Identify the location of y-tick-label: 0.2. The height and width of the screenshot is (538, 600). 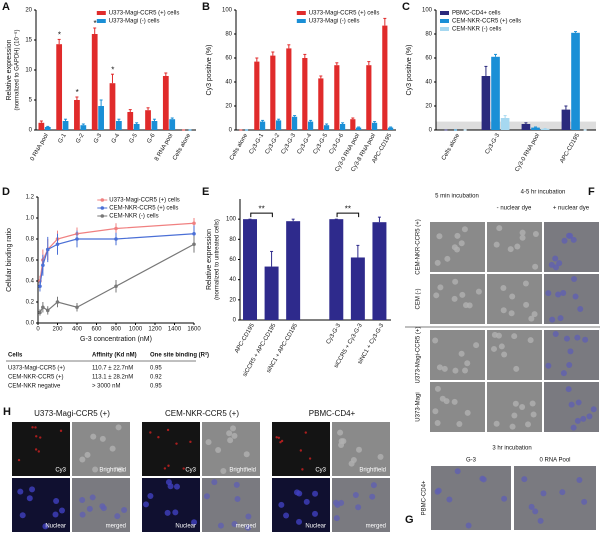
(30, 303).